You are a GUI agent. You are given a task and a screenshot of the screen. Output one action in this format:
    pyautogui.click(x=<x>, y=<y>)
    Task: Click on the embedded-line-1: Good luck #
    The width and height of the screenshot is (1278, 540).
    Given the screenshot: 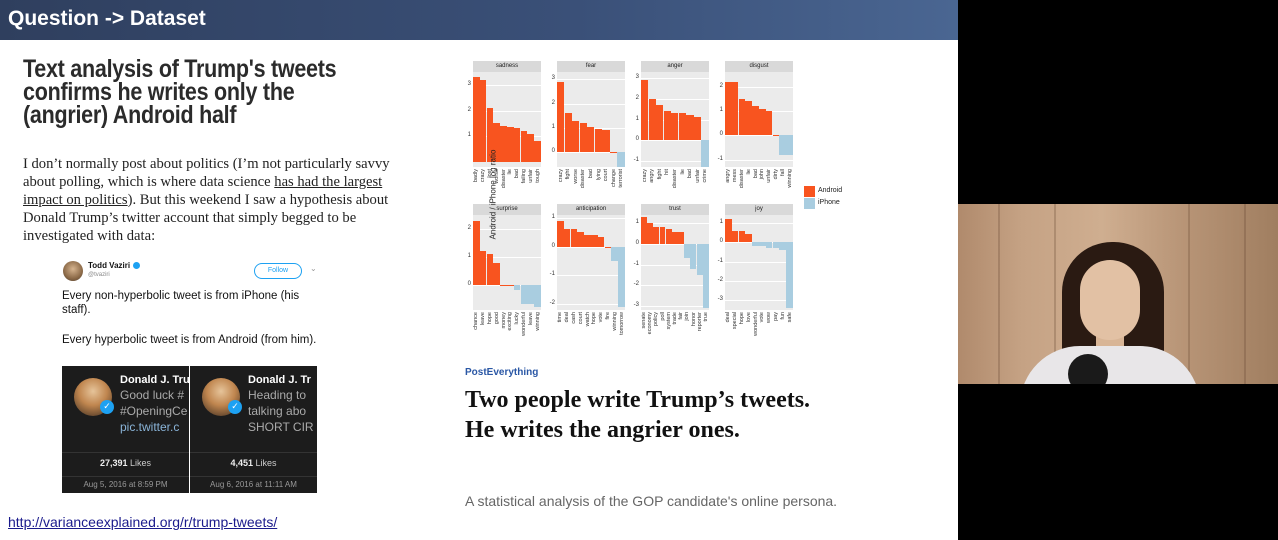 What is the action you would take?
    pyautogui.click(x=152, y=395)
    